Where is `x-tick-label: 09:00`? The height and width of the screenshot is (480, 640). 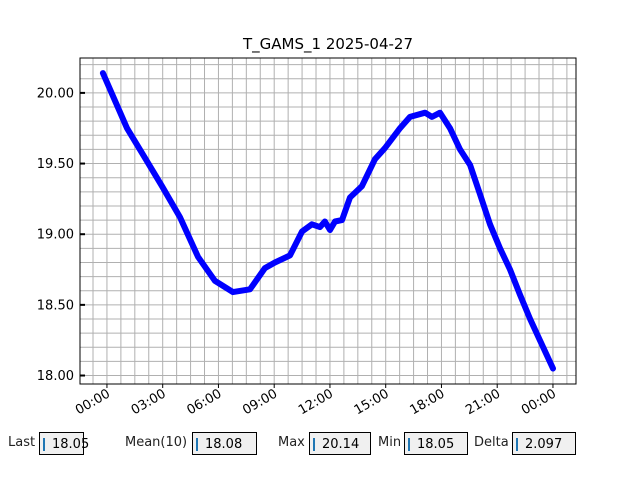
x-tick-label: 09:00 is located at coordinates (260, 402).